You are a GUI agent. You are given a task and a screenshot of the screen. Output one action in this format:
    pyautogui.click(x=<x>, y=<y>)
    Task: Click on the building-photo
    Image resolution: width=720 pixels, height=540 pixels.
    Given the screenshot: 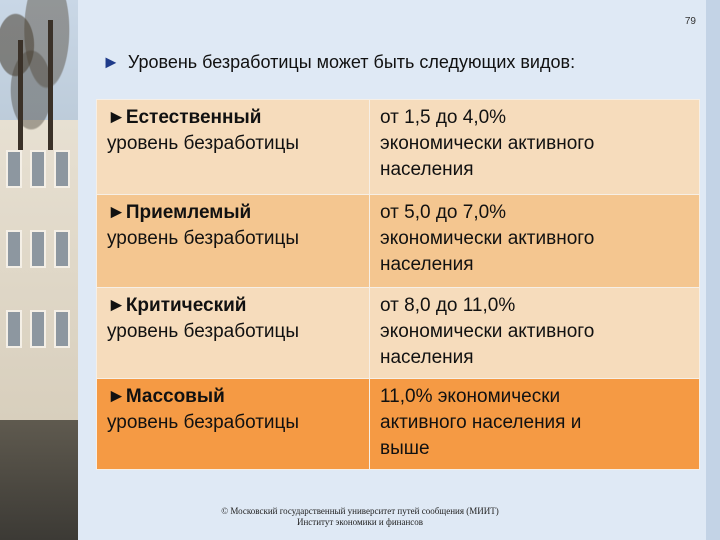 What is the action you would take?
    pyautogui.click(x=39, y=270)
    